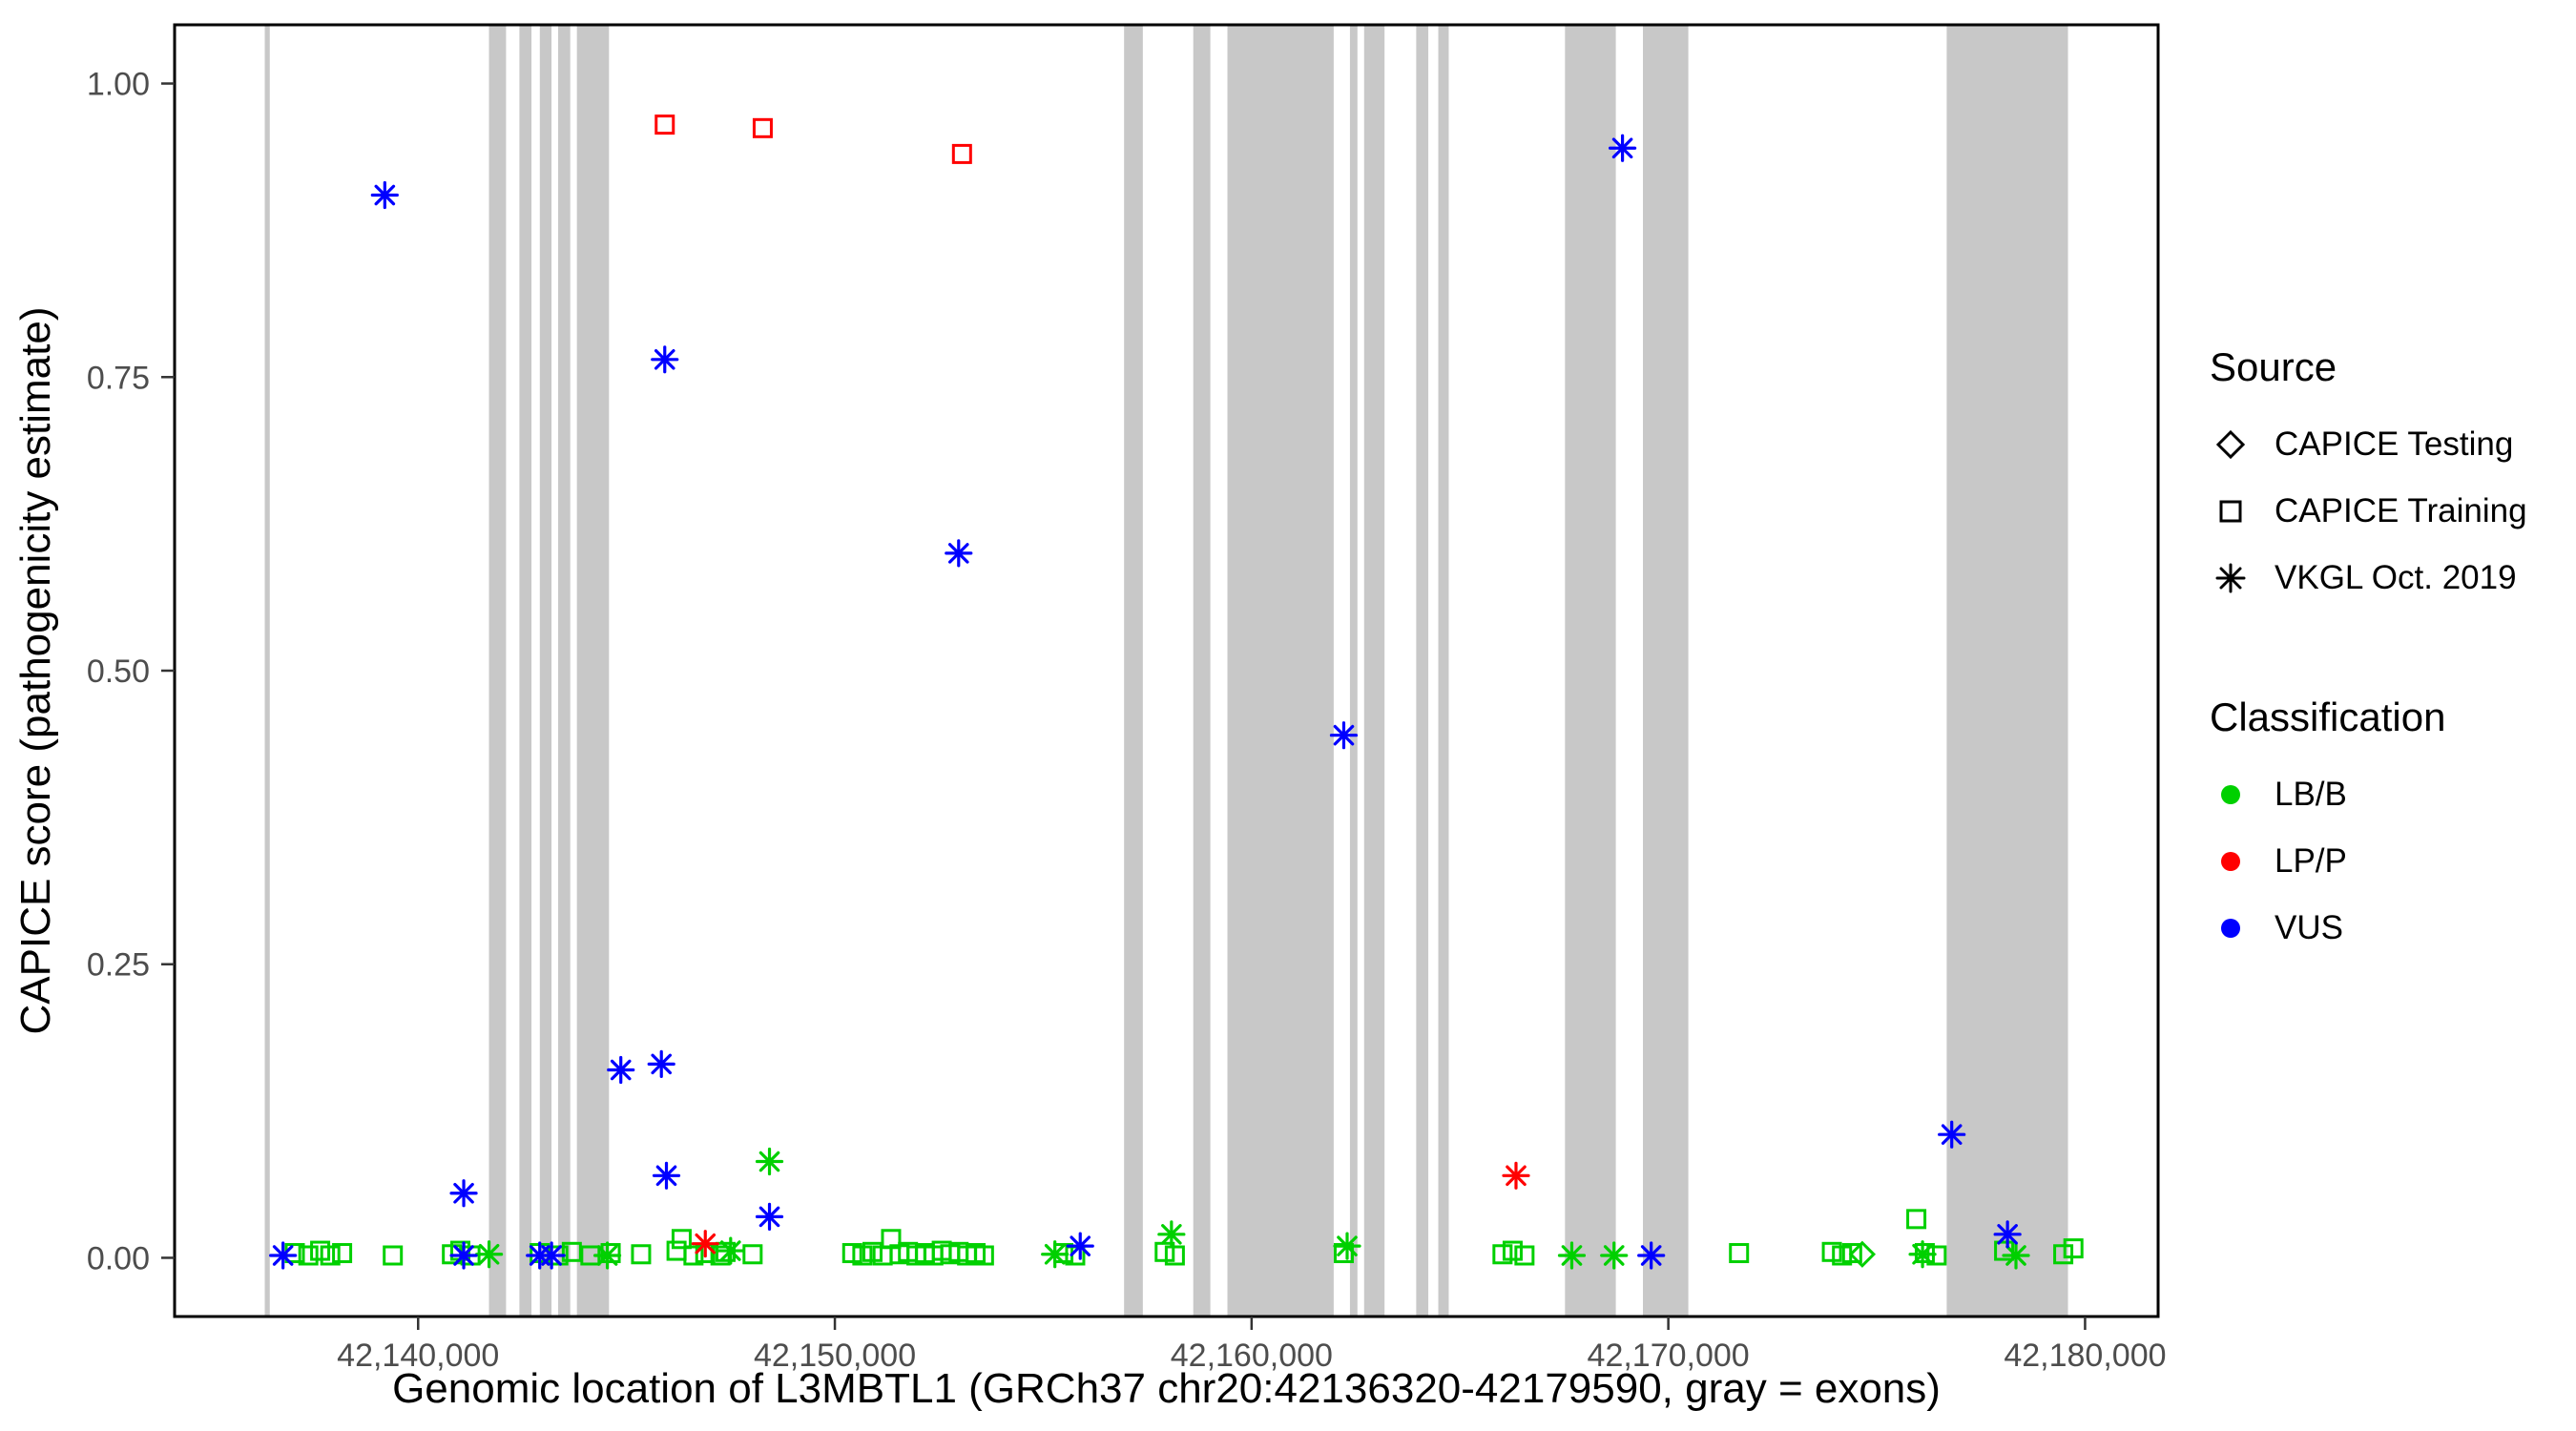 The image size is (2576, 1431). What do you see at coordinates (2393, 795) in the screenshot?
I see `legend-item-lbb: LB/B` at bounding box center [2393, 795].